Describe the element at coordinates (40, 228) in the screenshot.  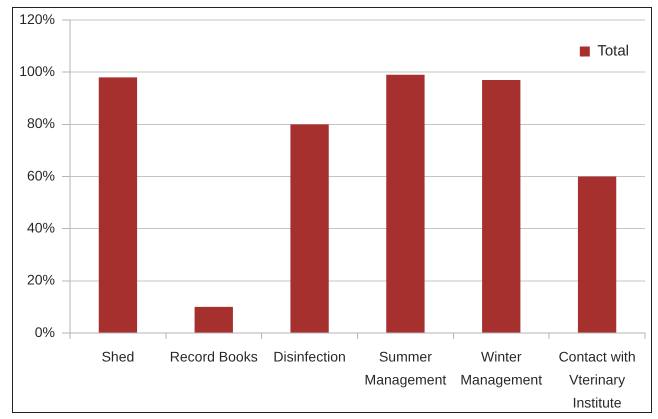
I see `y-tick-label: 40%` at that location.